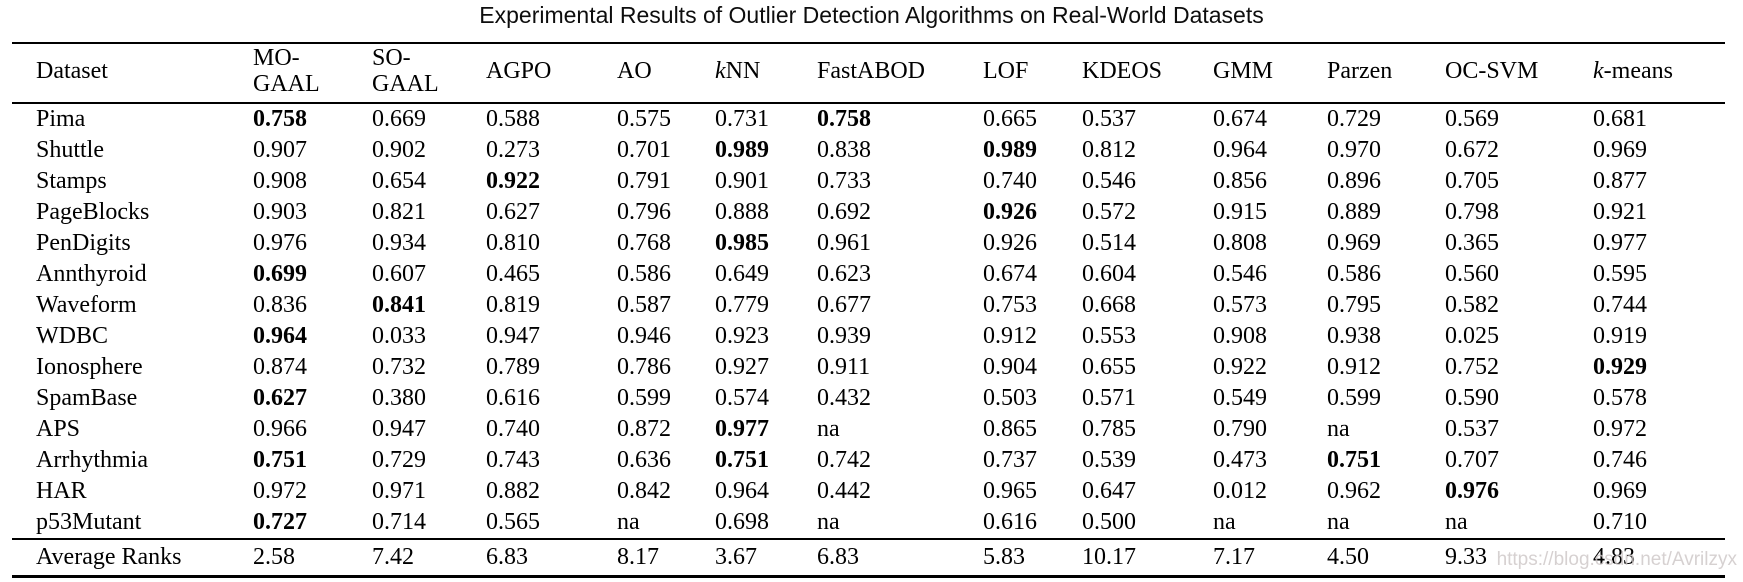  Describe the element at coordinates (844, 305) in the screenshot. I see `value-cell: 0.677` at that location.